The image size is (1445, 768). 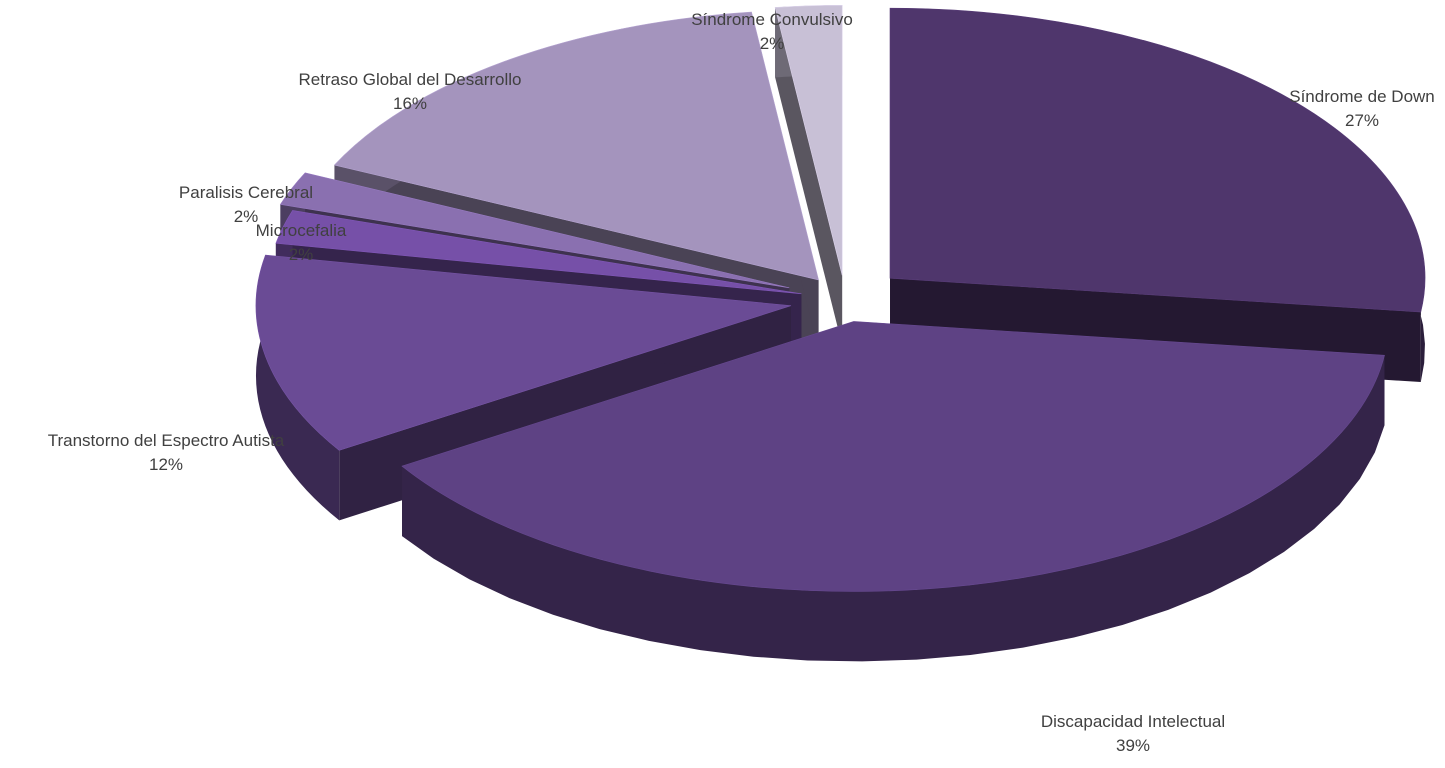 What do you see at coordinates (1362, 120) in the screenshot?
I see `slice-percent-label: 27%` at bounding box center [1362, 120].